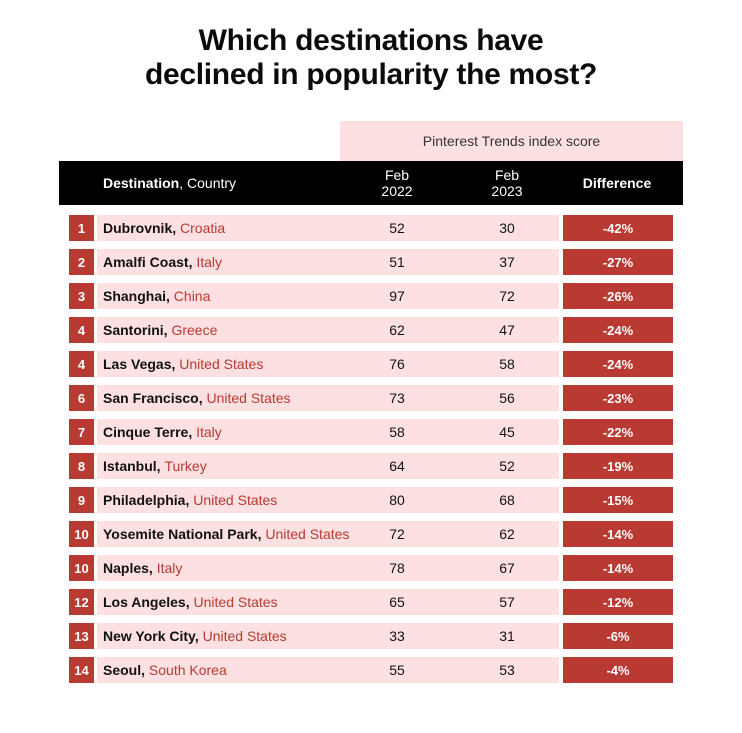 This screenshot has height=733, width=742. What do you see at coordinates (397, 670) in the screenshot?
I see `value-feb-2022: 55` at bounding box center [397, 670].